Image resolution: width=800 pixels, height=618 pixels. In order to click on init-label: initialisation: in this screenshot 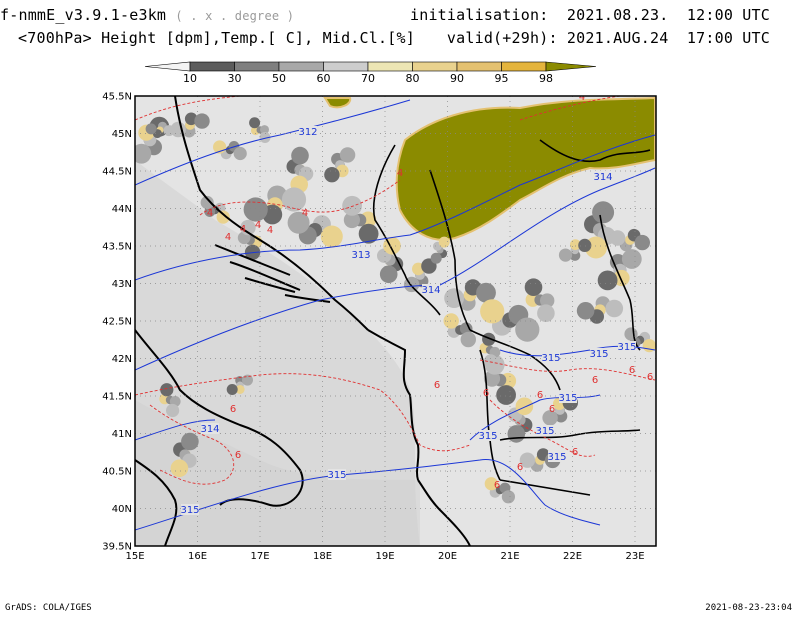, I will do `click(479, 15)`.